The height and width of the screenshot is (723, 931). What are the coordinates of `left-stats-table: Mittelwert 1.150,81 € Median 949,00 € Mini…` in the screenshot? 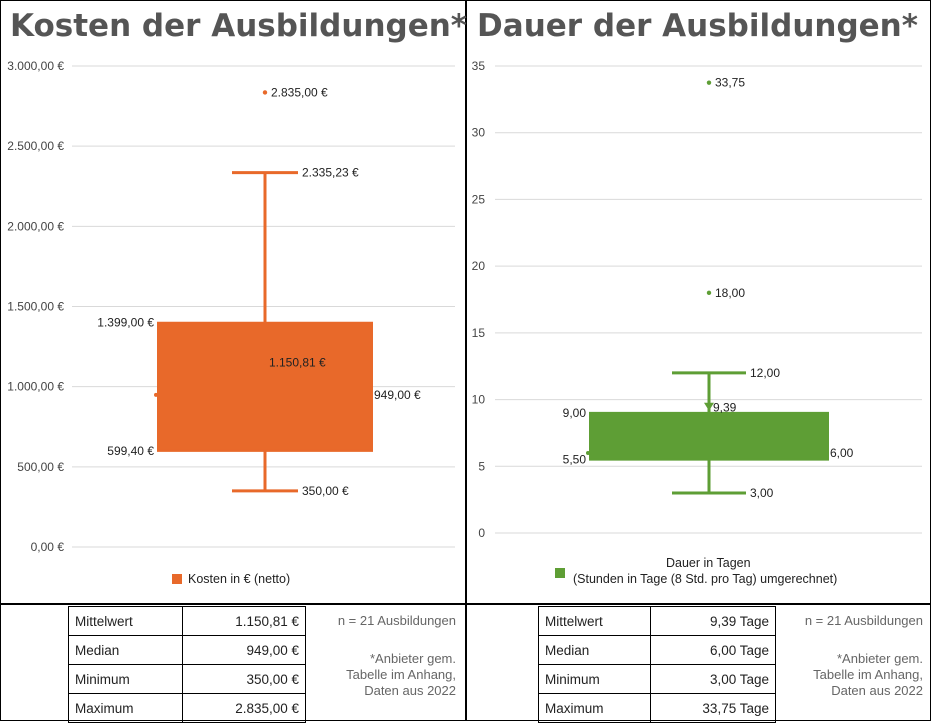 It's located at (186, 664).